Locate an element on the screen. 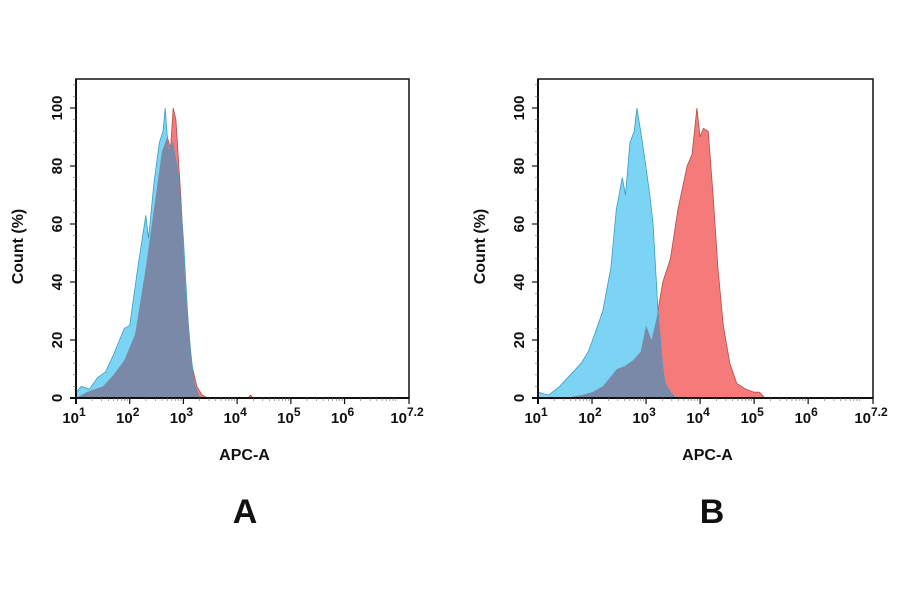 The width and height of the screenshot is (900, 594). panel-label: A is located at coordinates (245, 512).